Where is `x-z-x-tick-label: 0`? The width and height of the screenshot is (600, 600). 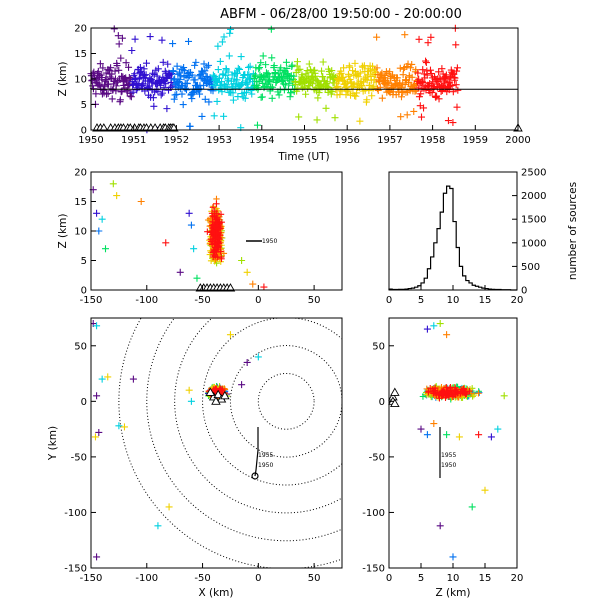
x-z-x-tick-label: 0 is located at coordinates (258, 300).